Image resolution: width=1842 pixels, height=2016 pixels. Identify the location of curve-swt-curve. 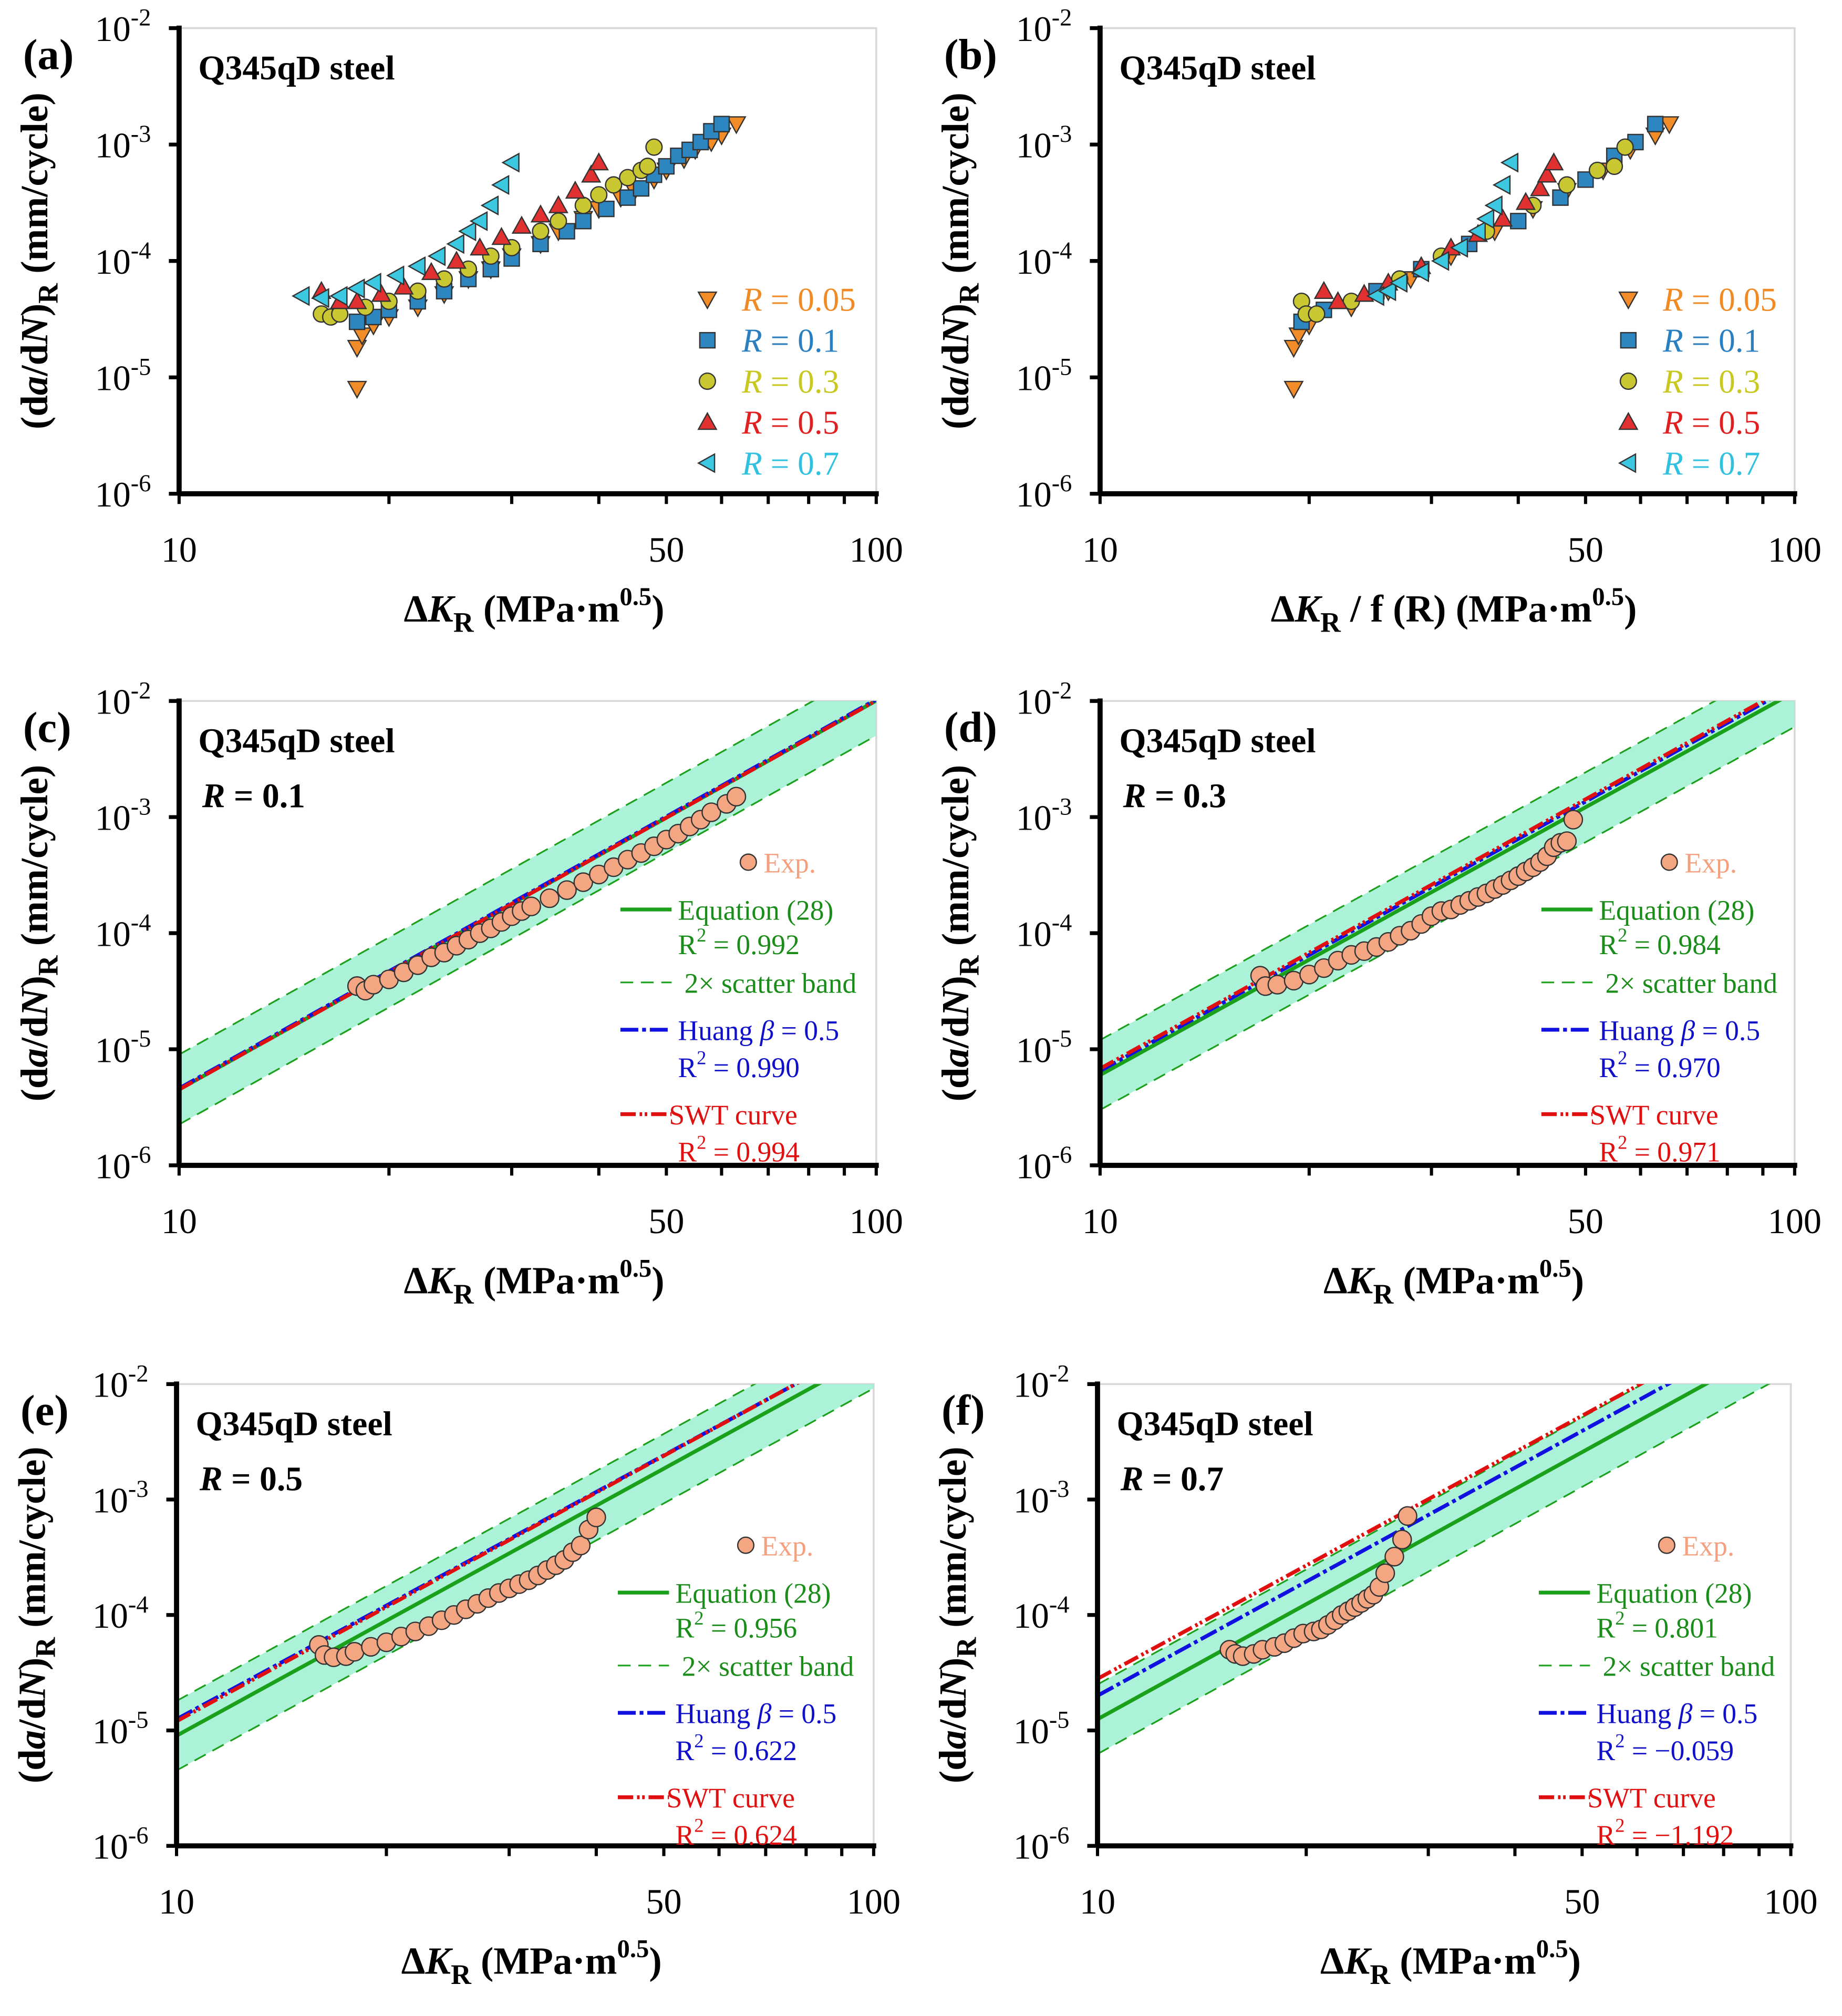
(1433, 886).